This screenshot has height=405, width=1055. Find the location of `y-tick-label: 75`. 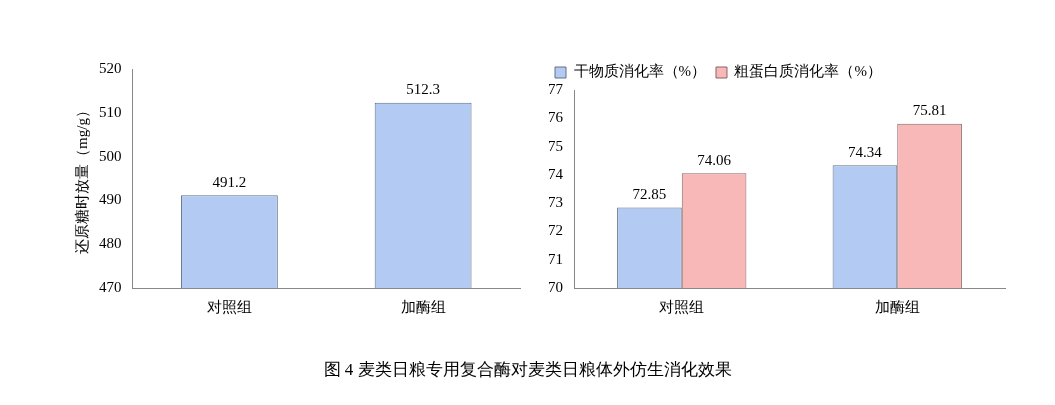

y-tick-label: 75 is located at coordinates (555, 145).